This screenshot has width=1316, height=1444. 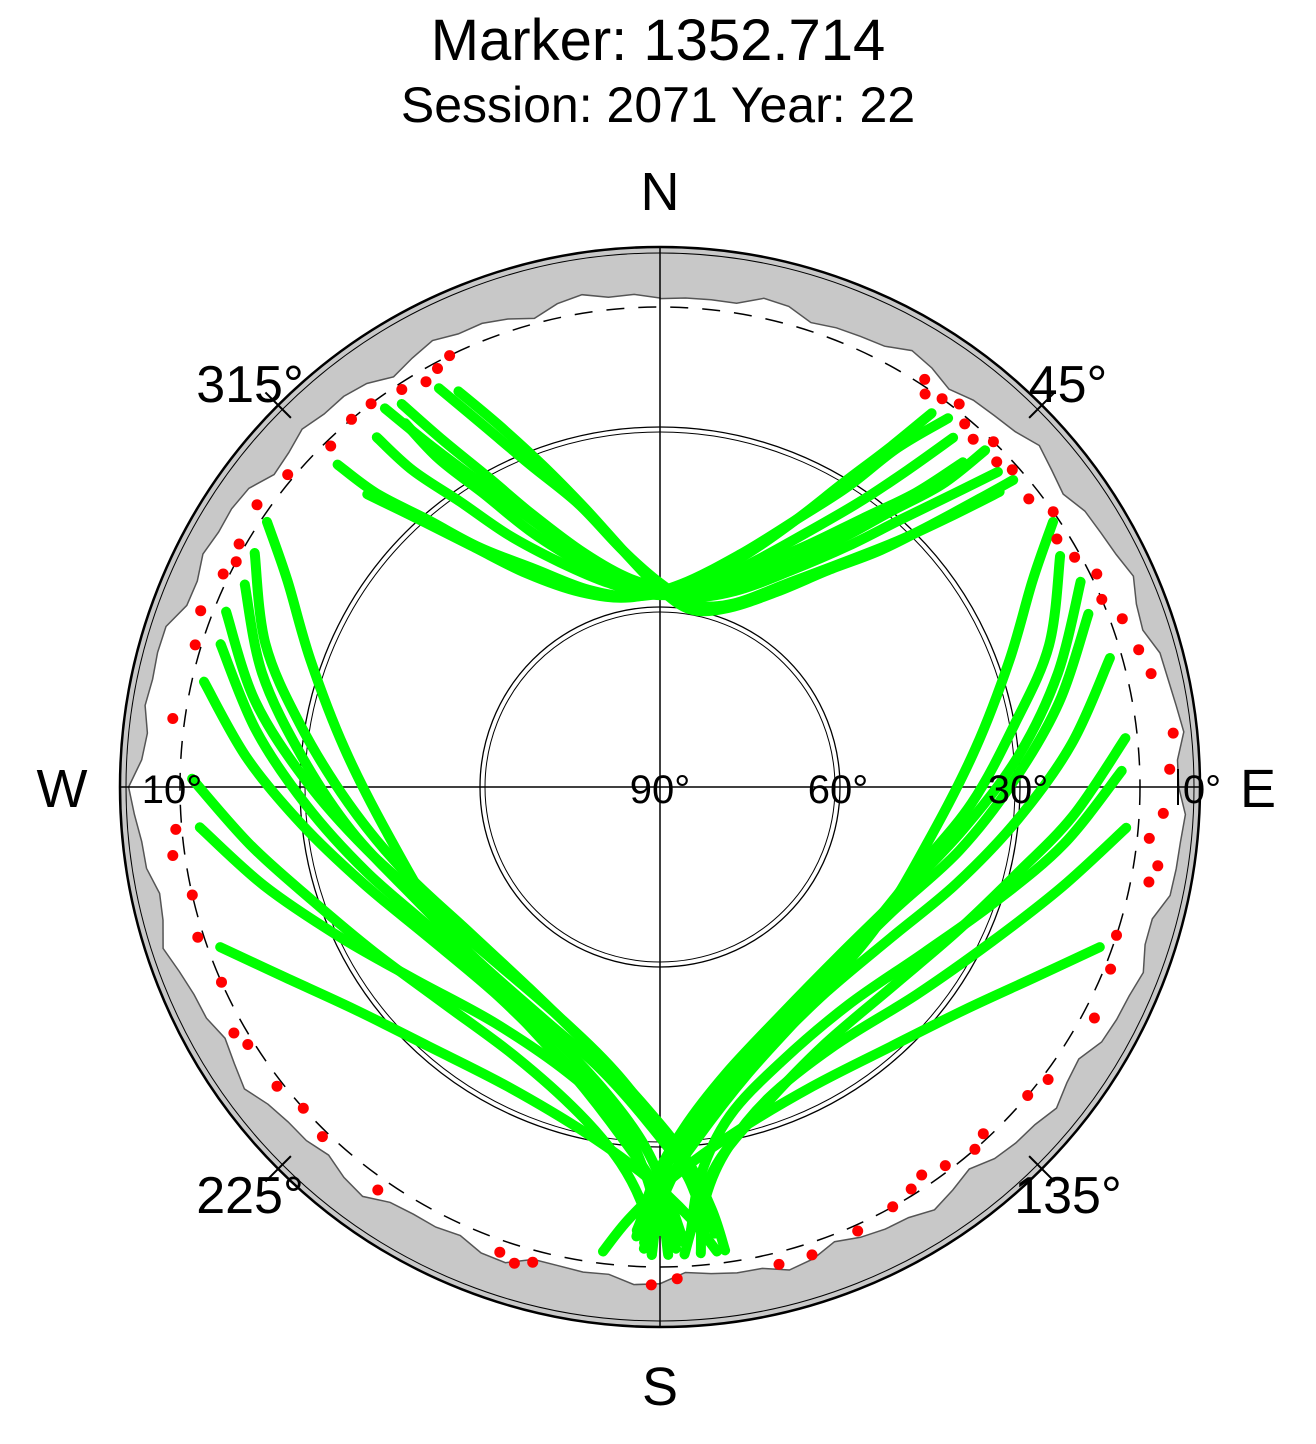 I want to click on chart-subtitle: Session: 2071 Year: 22, so click(x=658, y=105).